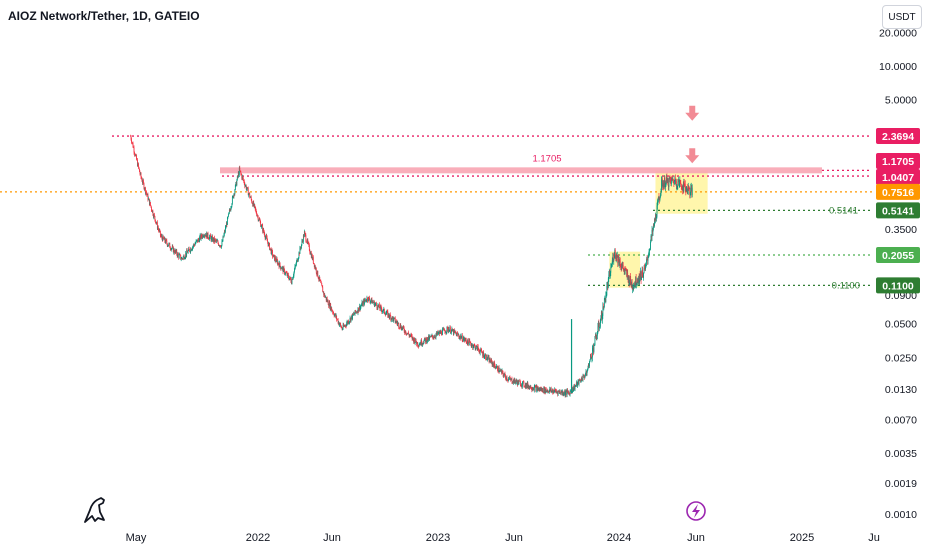 This screenshot has width=932, height=550. Describe the element at coordinates (696, 511) in the screenshot. I see `event-icon` at that location.